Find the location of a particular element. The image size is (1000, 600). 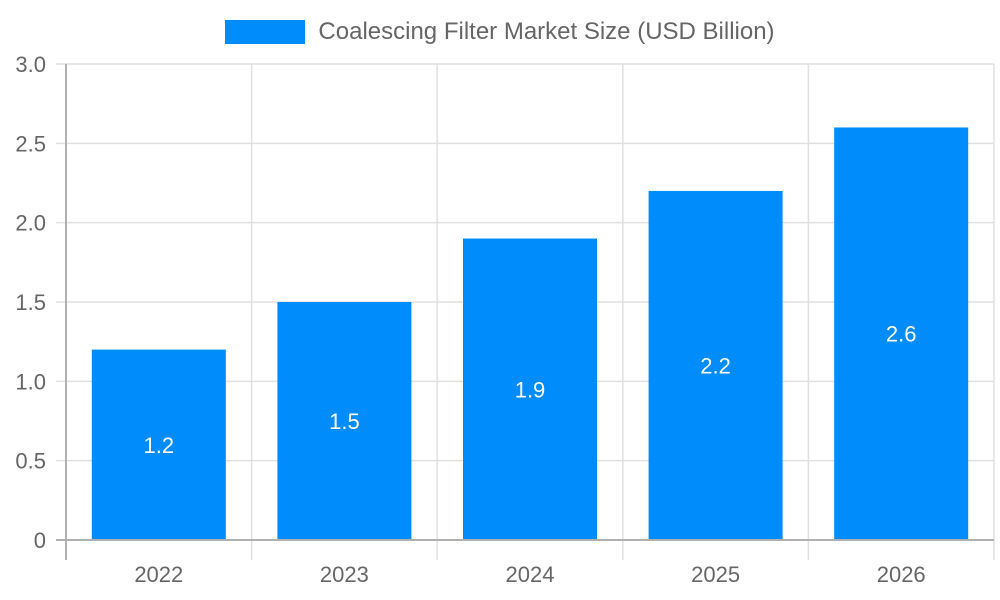

bar-value-label: 2.6 is located at coordinates (901, 334).